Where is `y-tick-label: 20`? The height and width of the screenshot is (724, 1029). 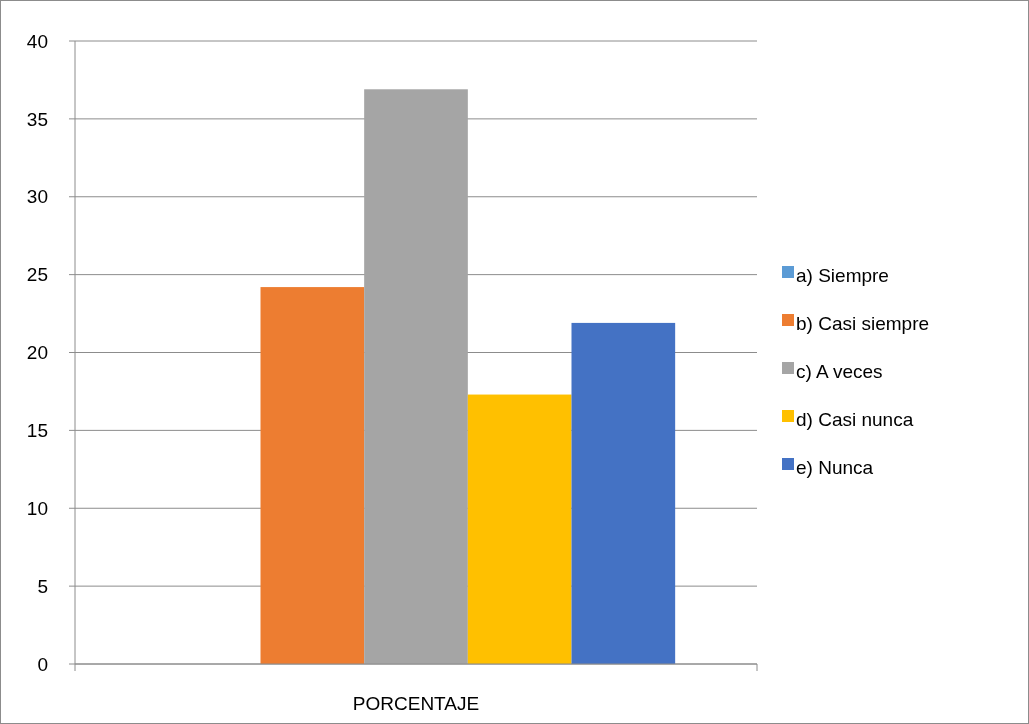 y-tick-label: 20 is located at coordinates (37, 353).